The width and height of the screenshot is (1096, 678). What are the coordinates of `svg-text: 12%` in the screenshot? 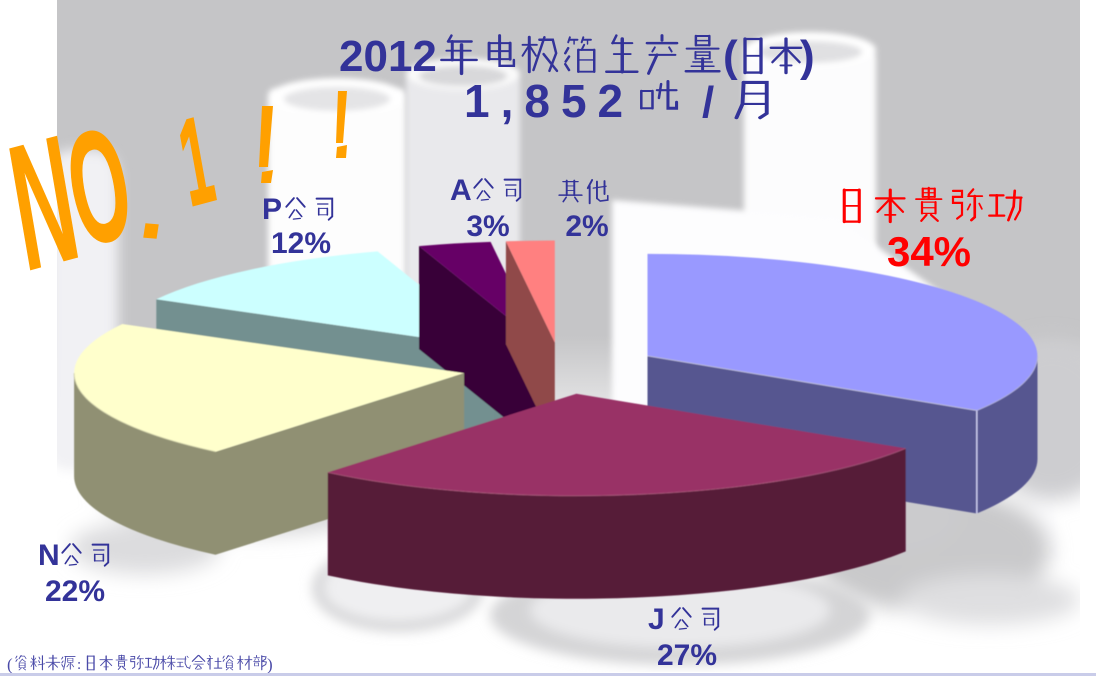 It's located at (301, 243).